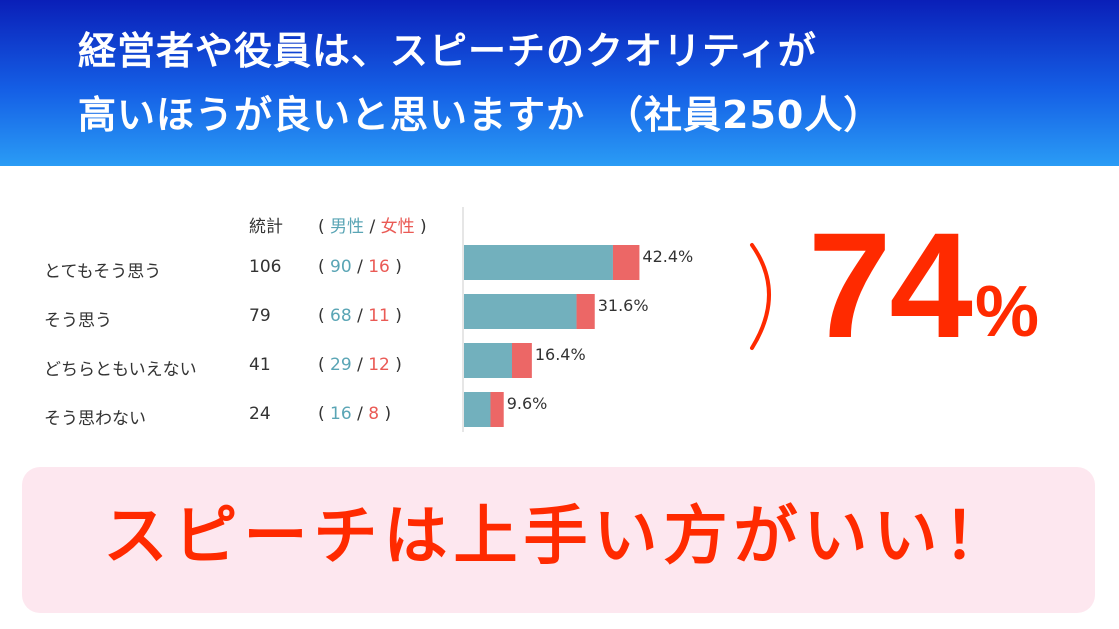  What do you see at coordinates (558, 537) in the screenshot?
I see `conclusion-text: スピーチは上手い方がいい！` at bounding box center [558, 537].